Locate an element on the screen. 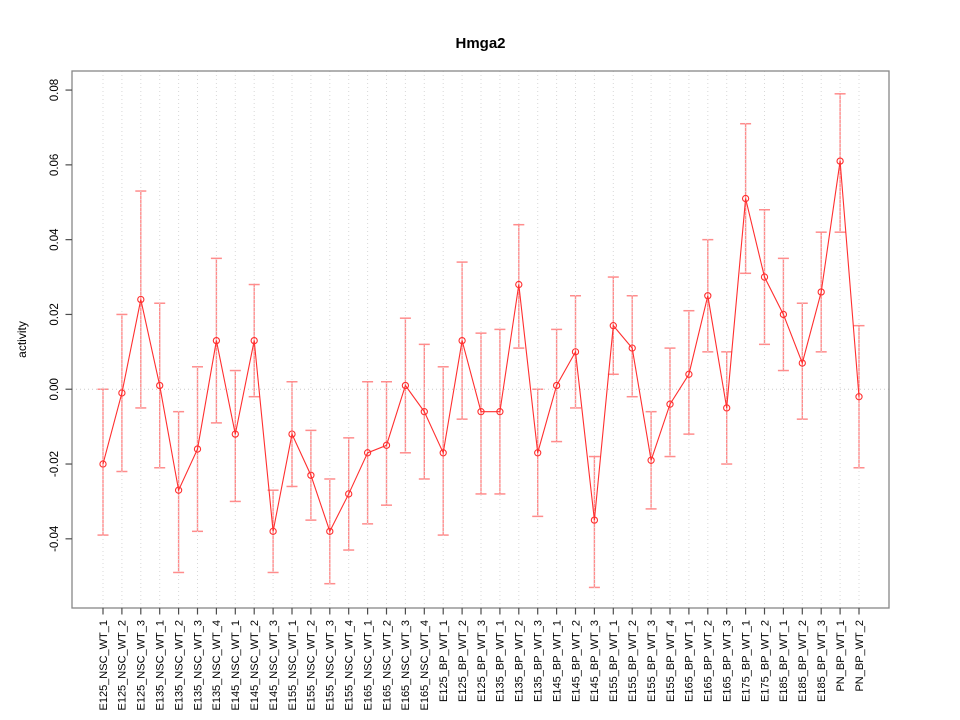 The width and height of the screenshot is (960, 720). x-tick-label: E135_BP_WT_3 is located at coordinates (539, 661).